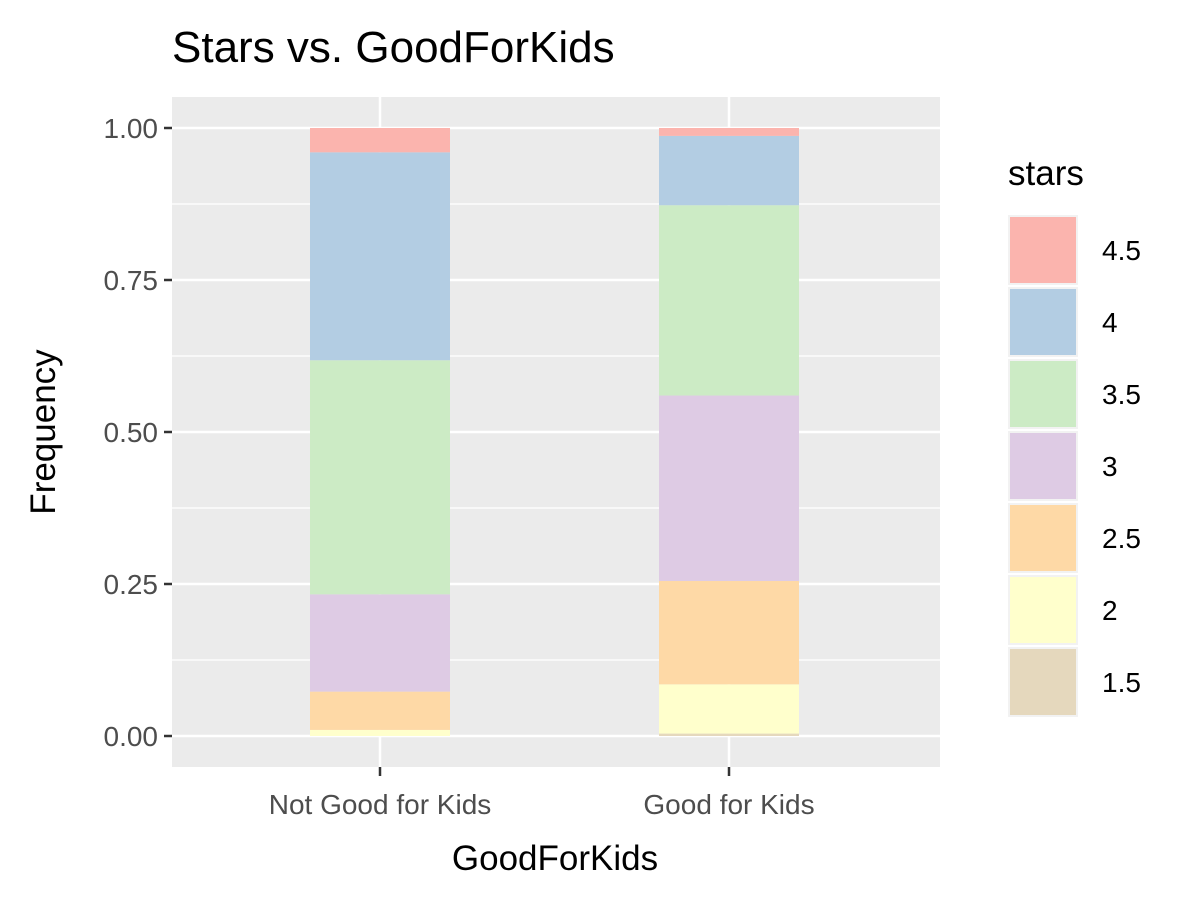 The height and width of the screenshot is (900, 1200). What do you see at coordinates (131, 584) in the screenshot?
I see `y-tick-label: 0.25` at bounding box center [131, 584].